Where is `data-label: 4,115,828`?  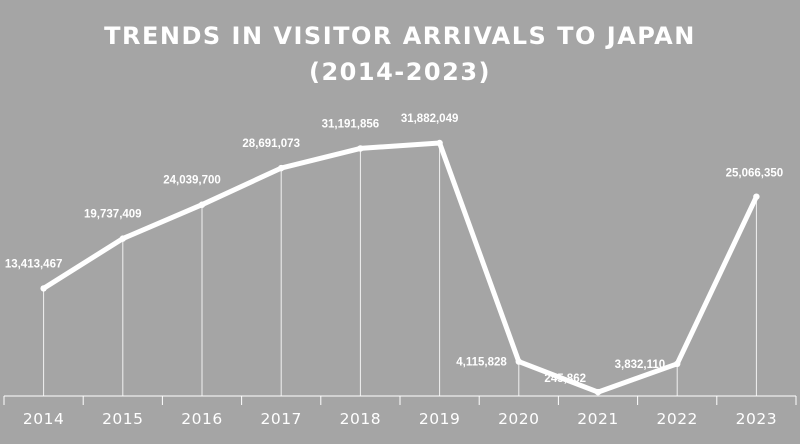
data-label: 4,115,828 is located at coordinates (481, 363).